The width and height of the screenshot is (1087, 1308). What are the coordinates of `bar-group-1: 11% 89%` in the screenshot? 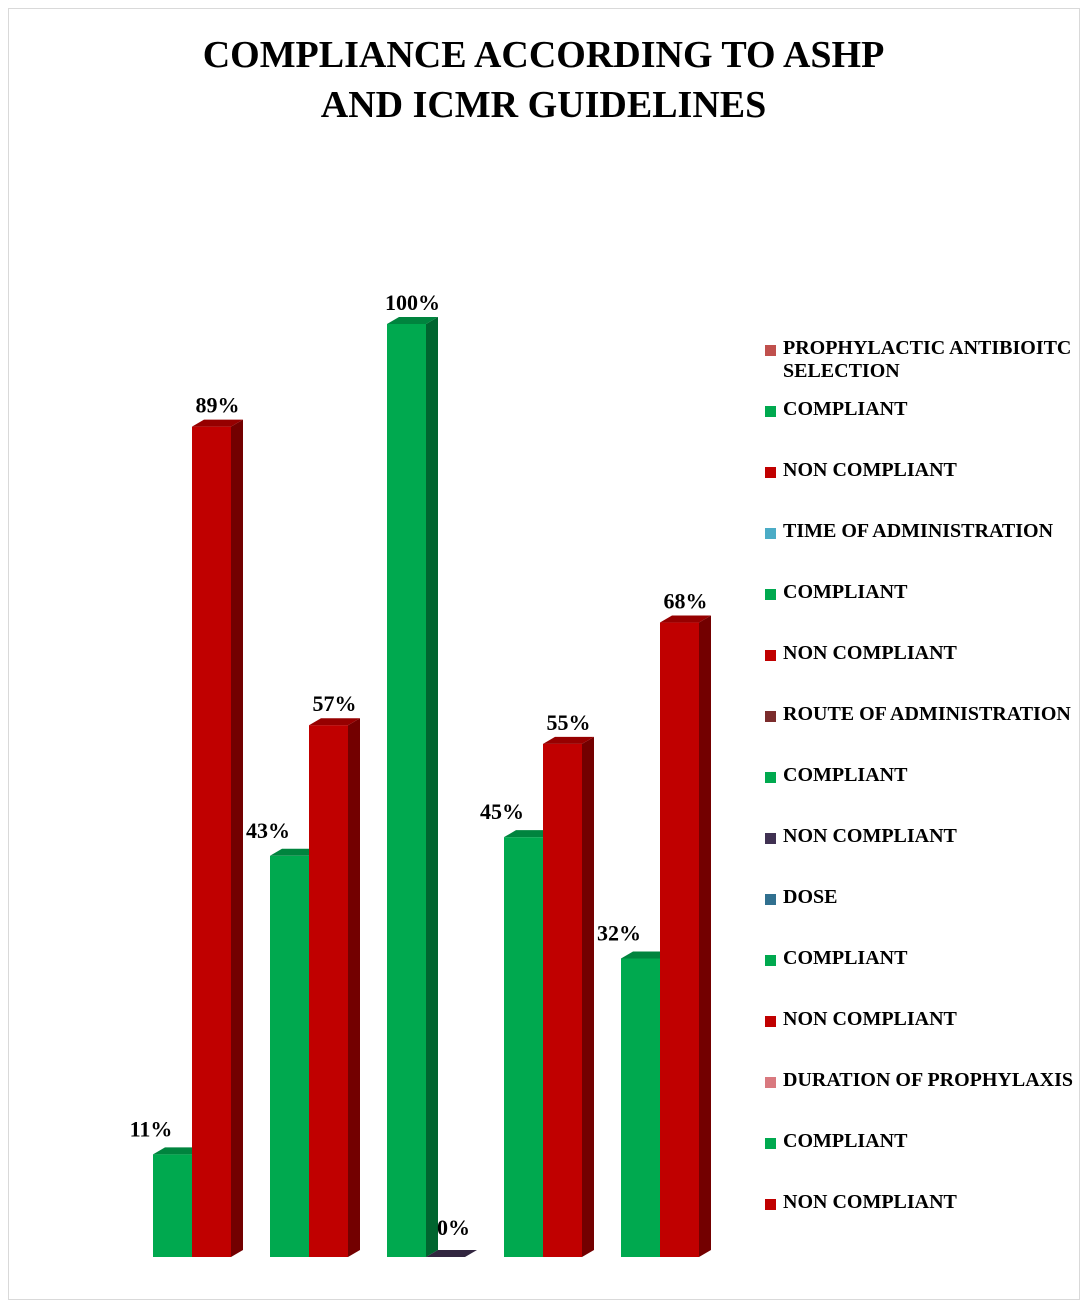 It's located at (186, 825).